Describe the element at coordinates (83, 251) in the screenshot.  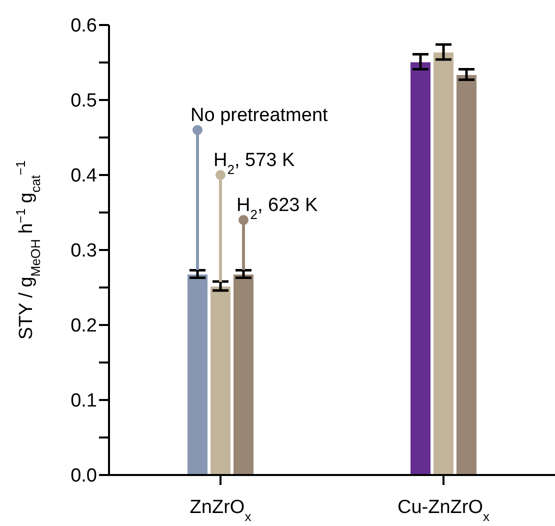
I see `y-tick-label: 0.3` at that location.